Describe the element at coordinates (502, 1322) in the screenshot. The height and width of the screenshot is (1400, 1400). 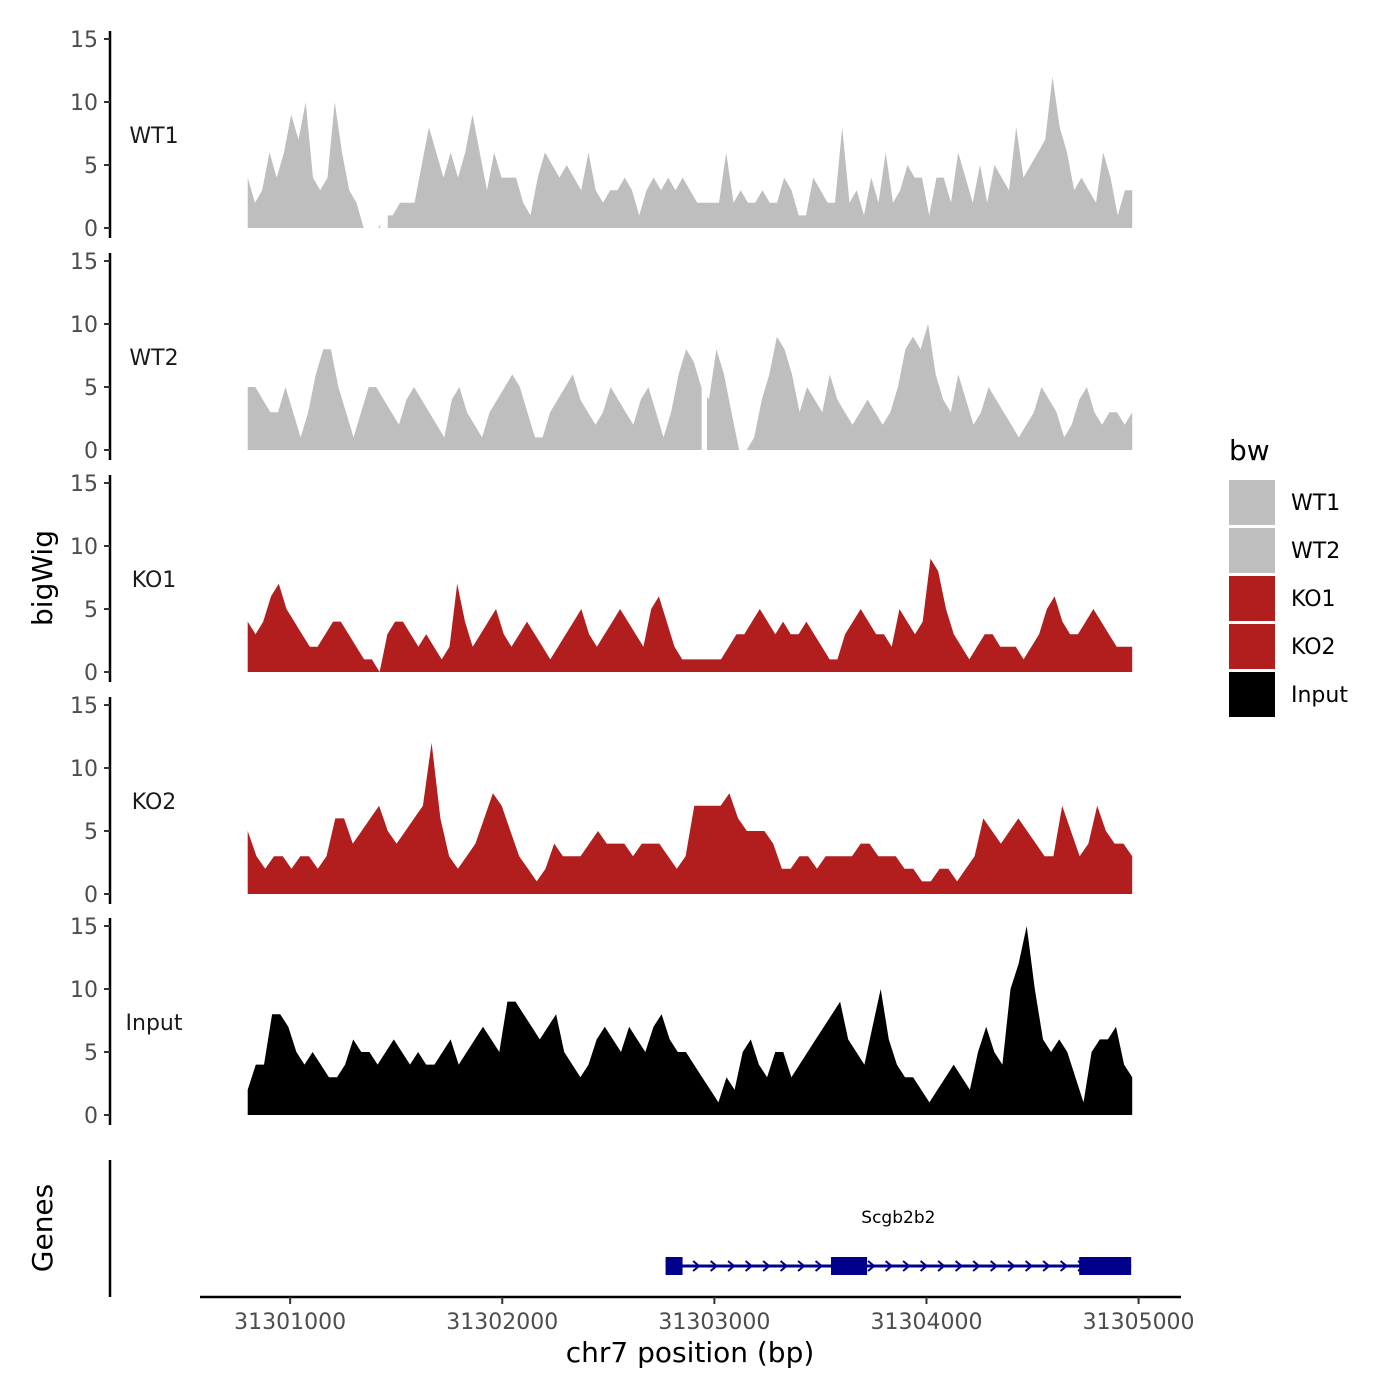
I see `x-tick-label: 31302000` at that location.